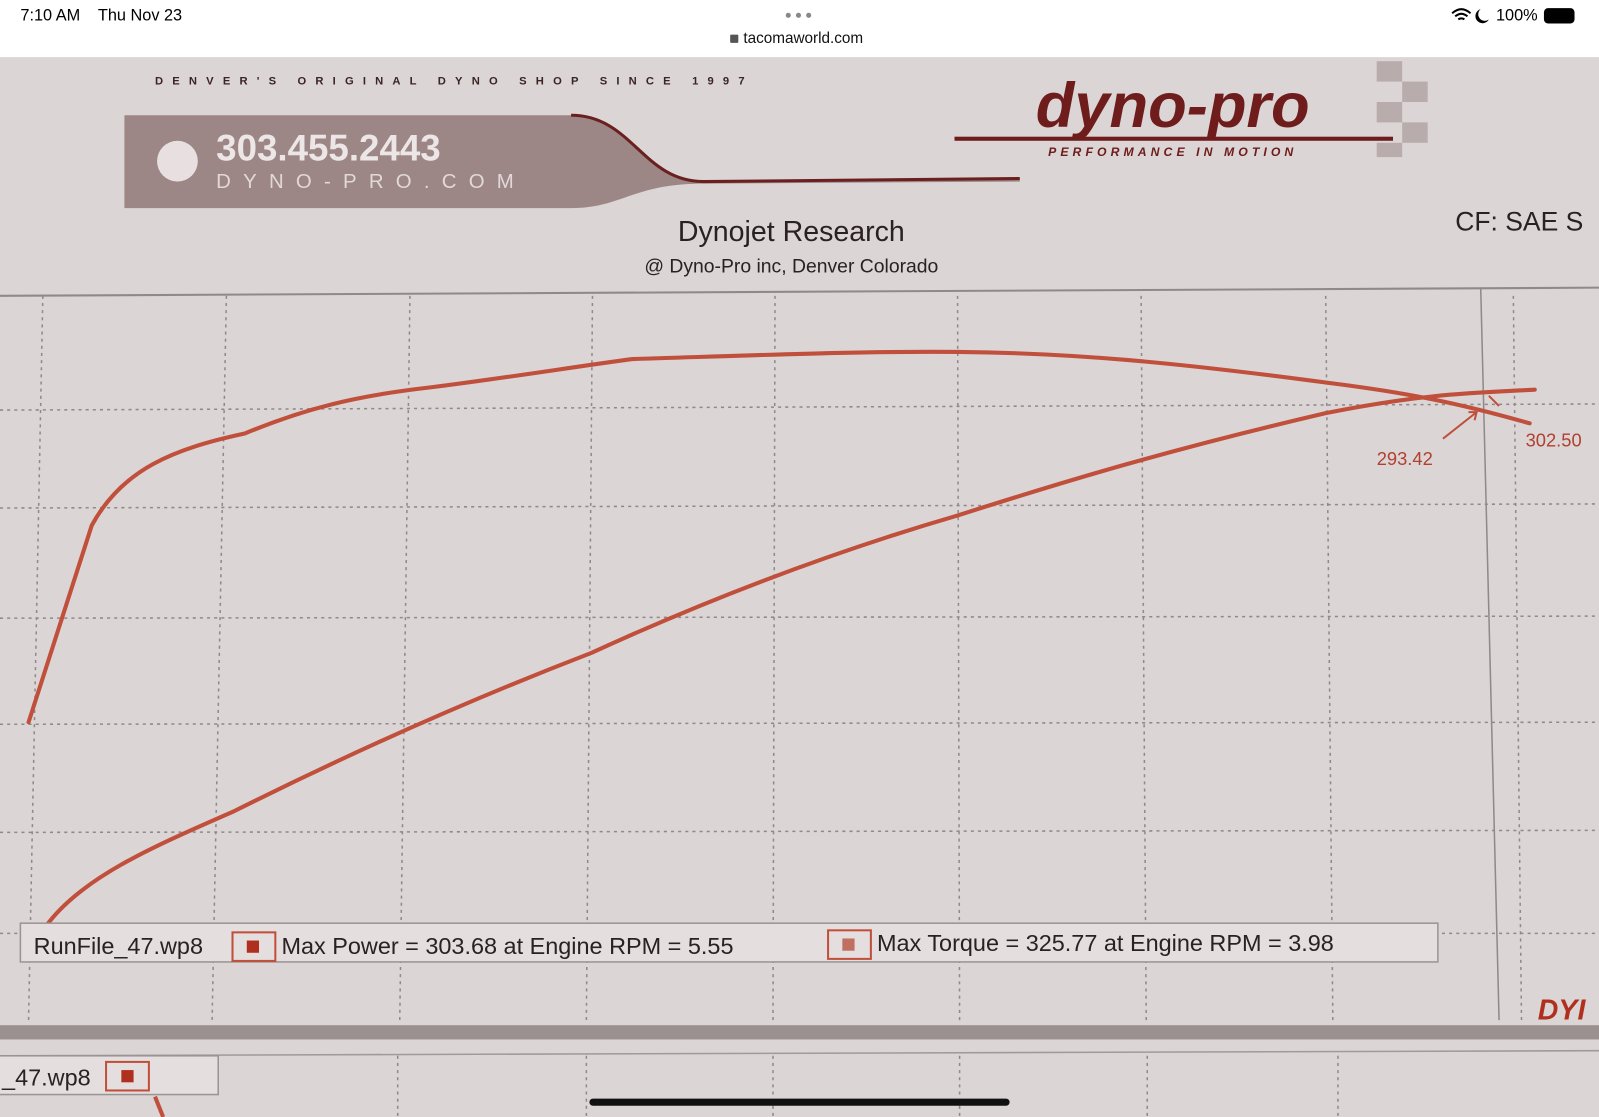 This screenshot has width=1599, height=1117. Describe the element at coordinates (1554, 440) in the screenshot. I see `annotation: 302.50` at that location.